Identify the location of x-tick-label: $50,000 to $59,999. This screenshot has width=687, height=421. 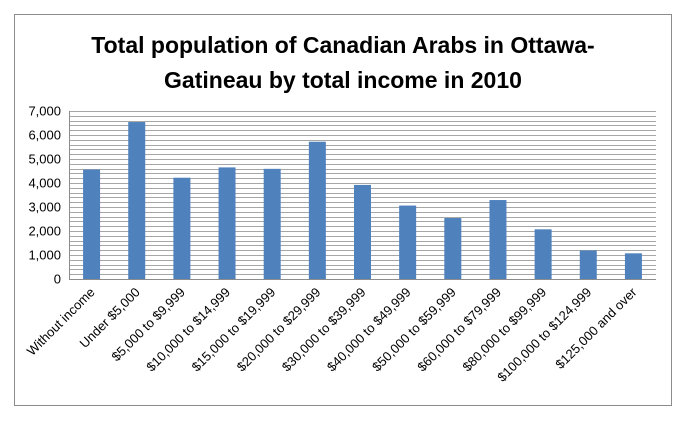
(414, 330).